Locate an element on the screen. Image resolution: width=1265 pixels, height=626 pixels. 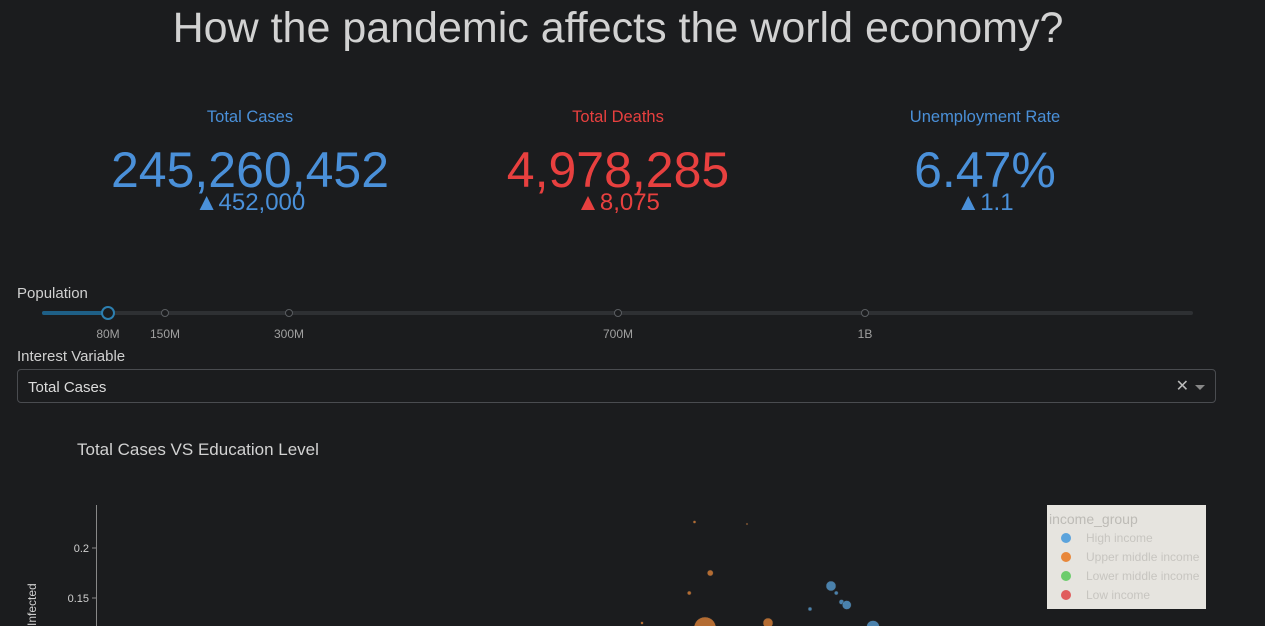
slider-handle is located at coordinates (108, 313).